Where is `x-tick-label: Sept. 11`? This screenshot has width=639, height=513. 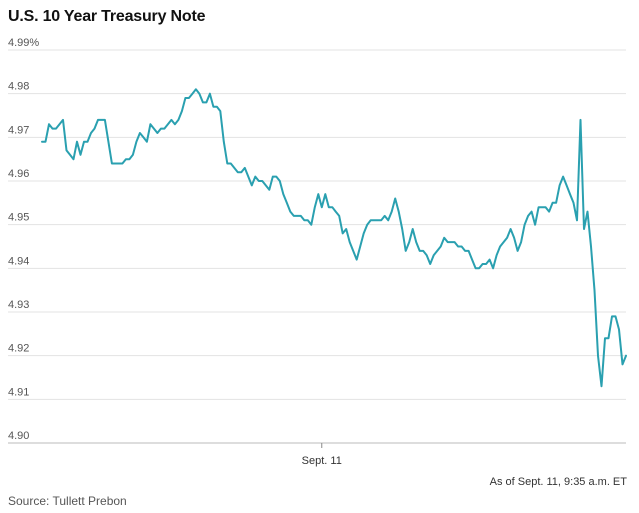 x-tick-label: Sept. 11 is located at coordinates (322, 461).